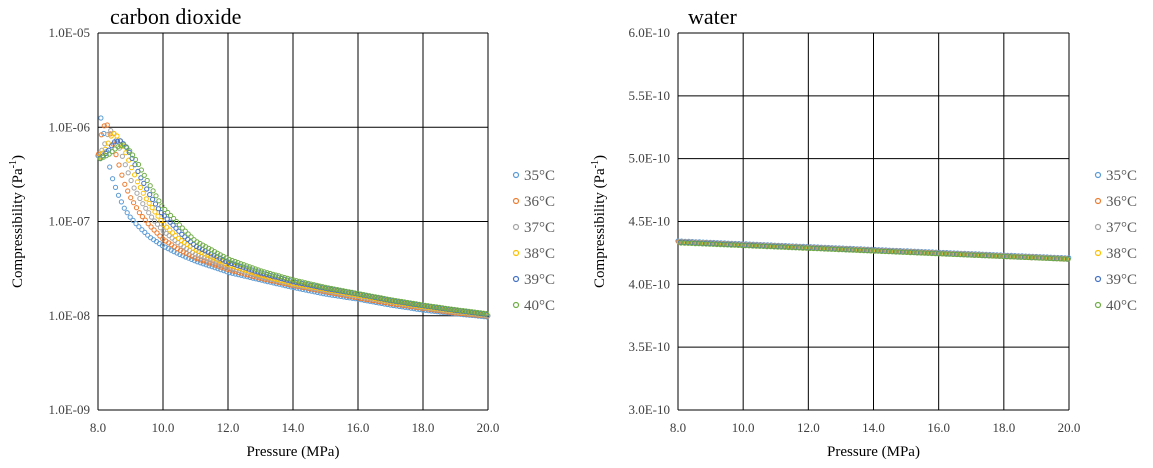 Image resolution: width=1153 pixels, height=468 pixels. I want to click on y-tick-label: 1.0E-05, so click(69, 32).